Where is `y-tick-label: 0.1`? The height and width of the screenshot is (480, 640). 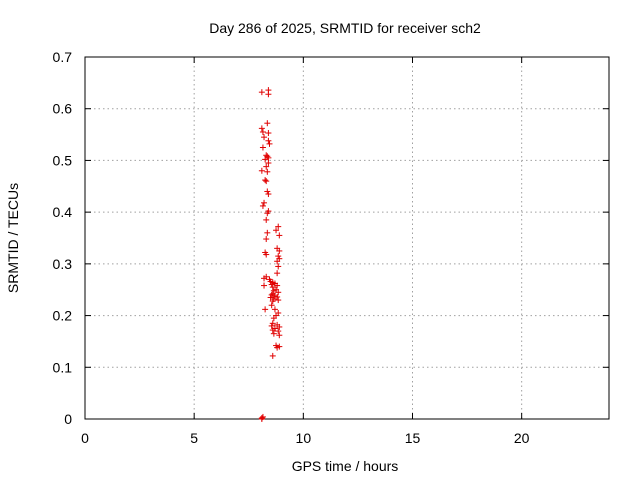 y-tick-label: 0.1 is located at coordinates (63, 367).